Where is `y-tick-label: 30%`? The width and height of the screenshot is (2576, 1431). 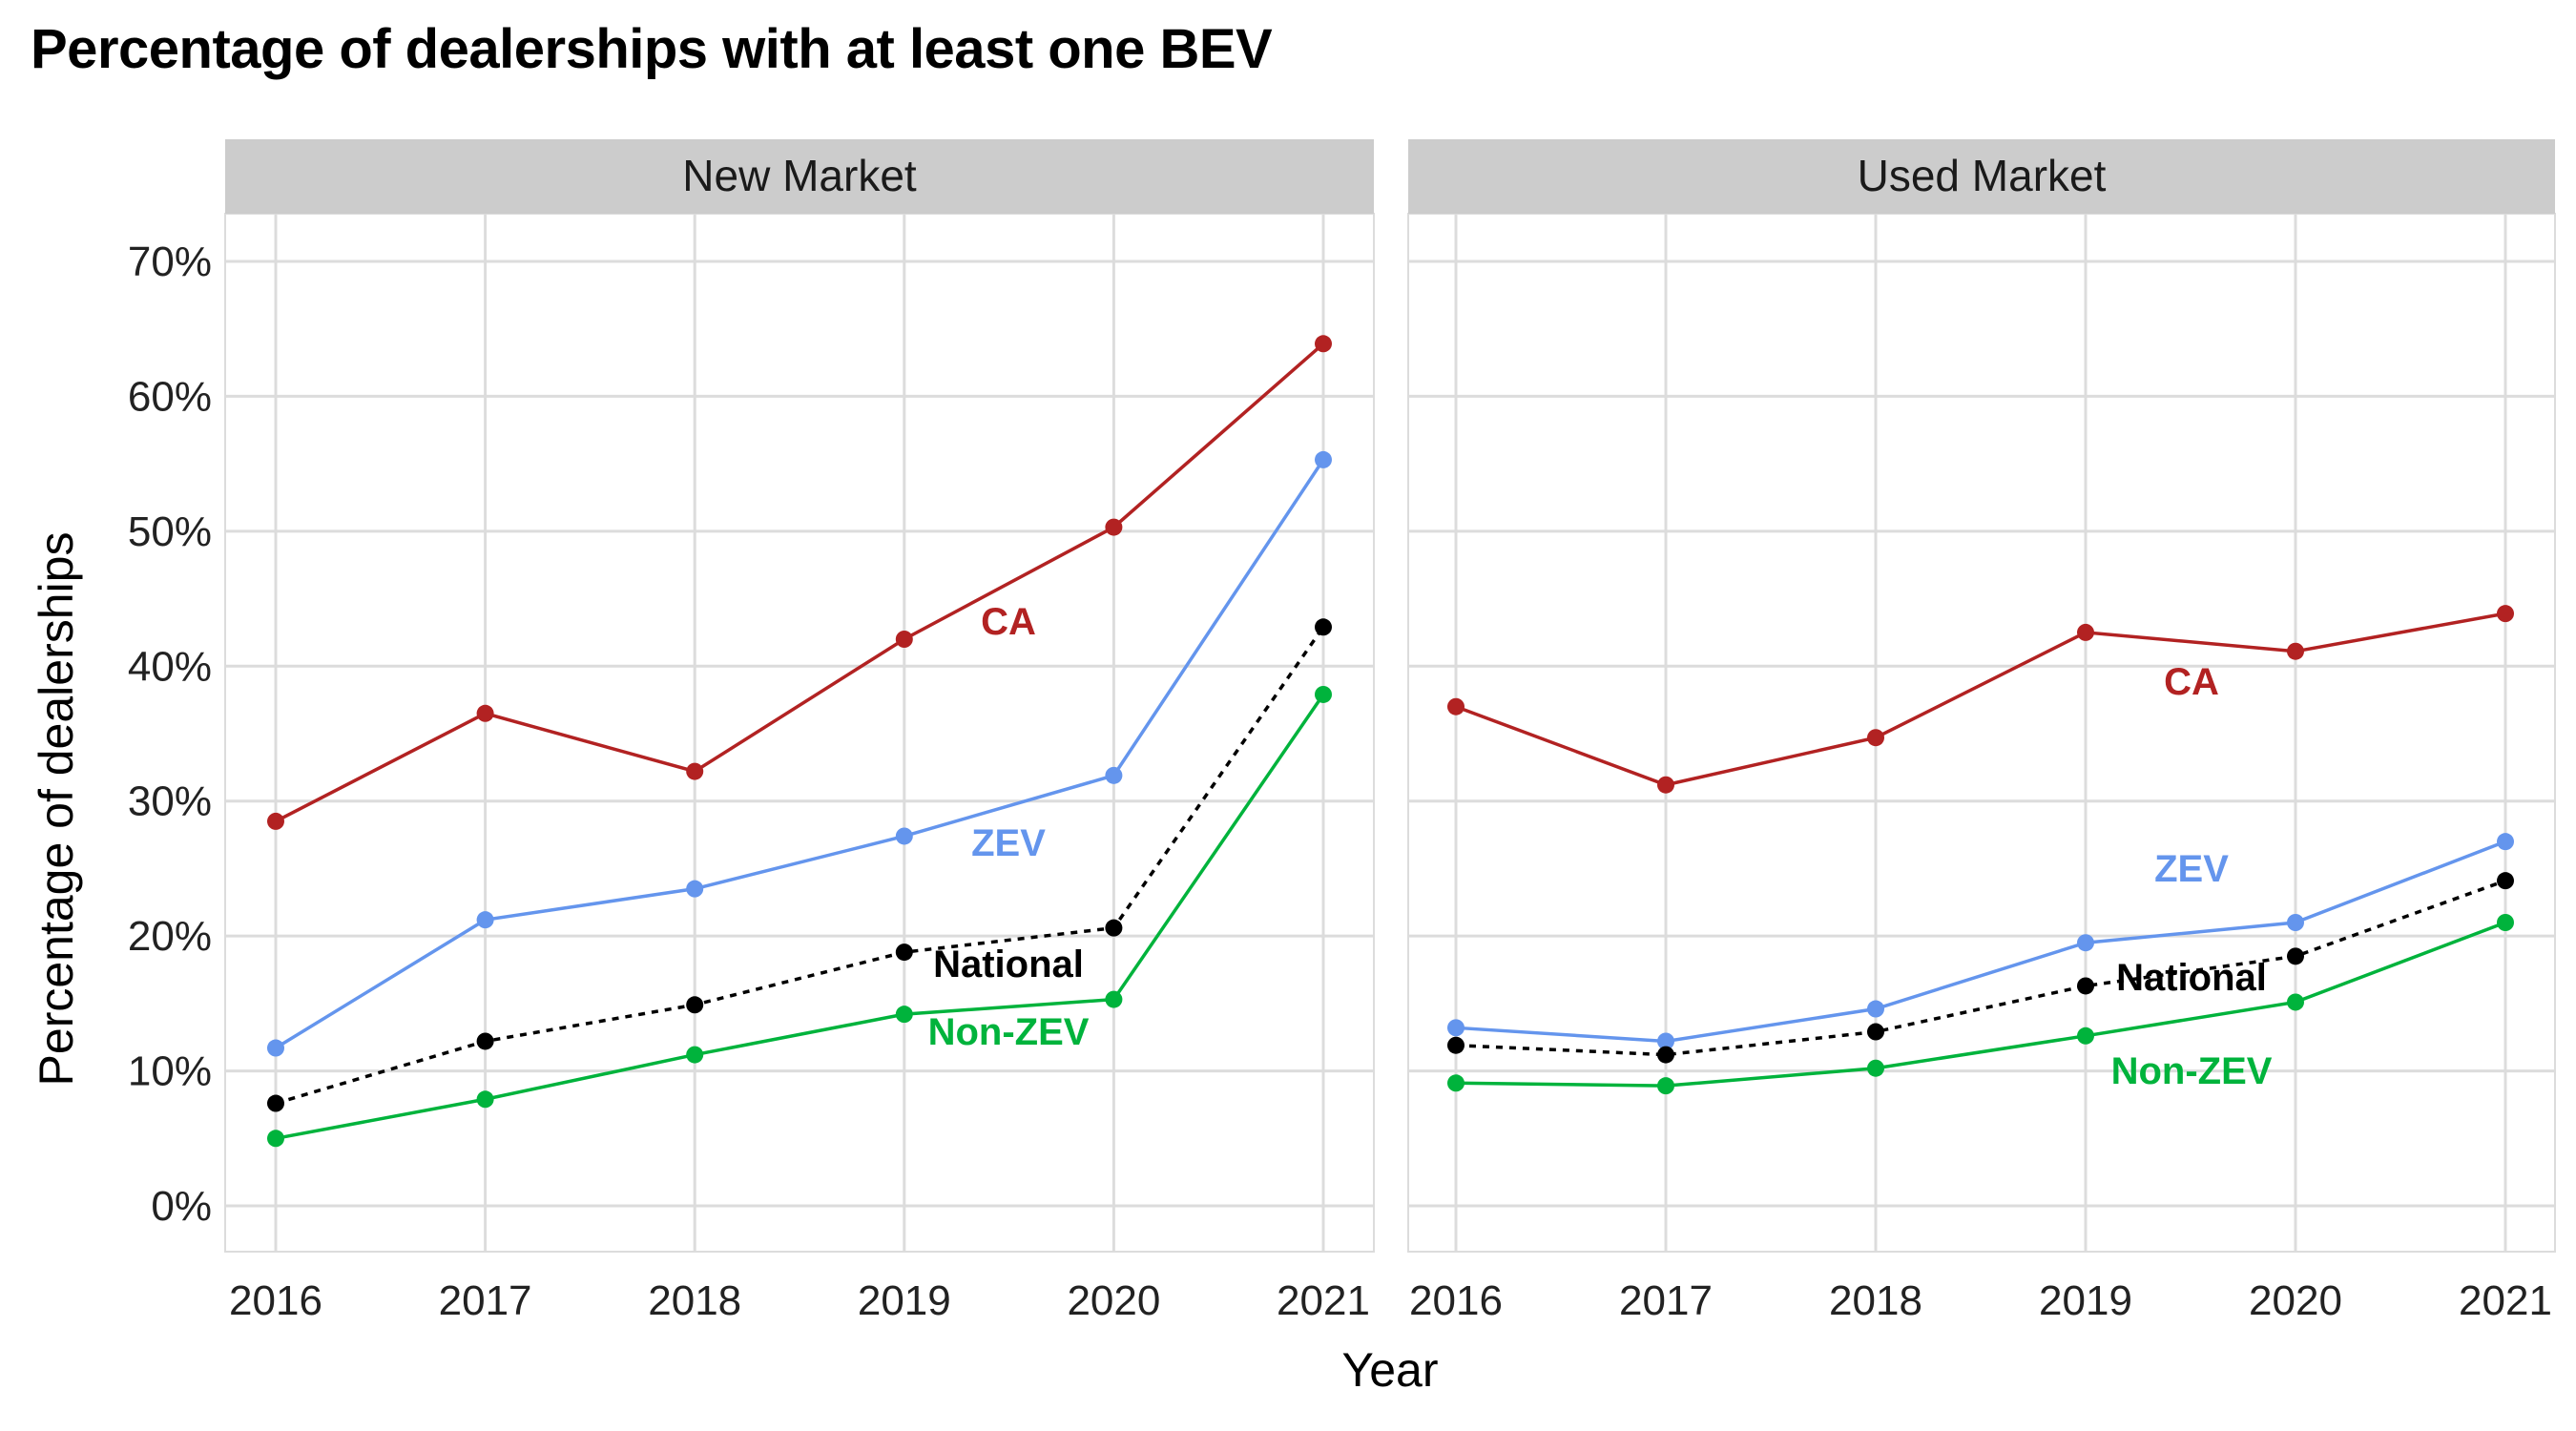
y-tick-label: 30% is located at coordinates (170, 801).